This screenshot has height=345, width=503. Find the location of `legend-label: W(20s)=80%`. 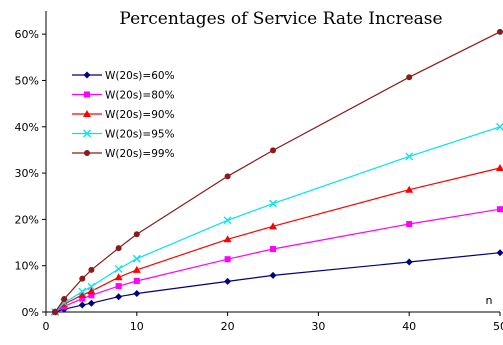

legend-label: W(20s)=80% is located at coordinates (140, 96).